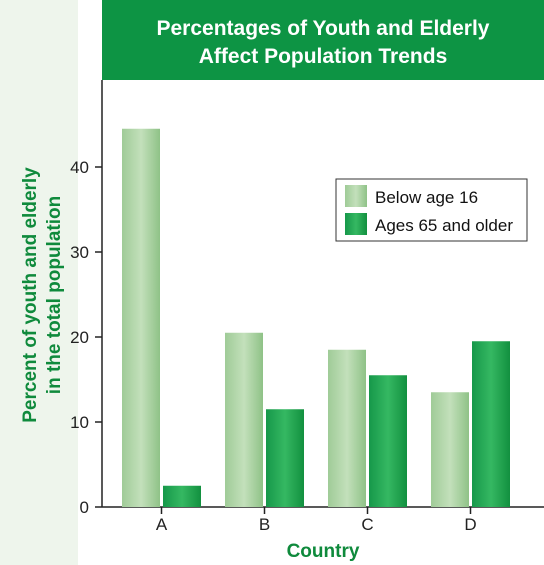 This screenshot has width=544, height=565. I want to click on y-tick-label: 30, so click(79, 252).